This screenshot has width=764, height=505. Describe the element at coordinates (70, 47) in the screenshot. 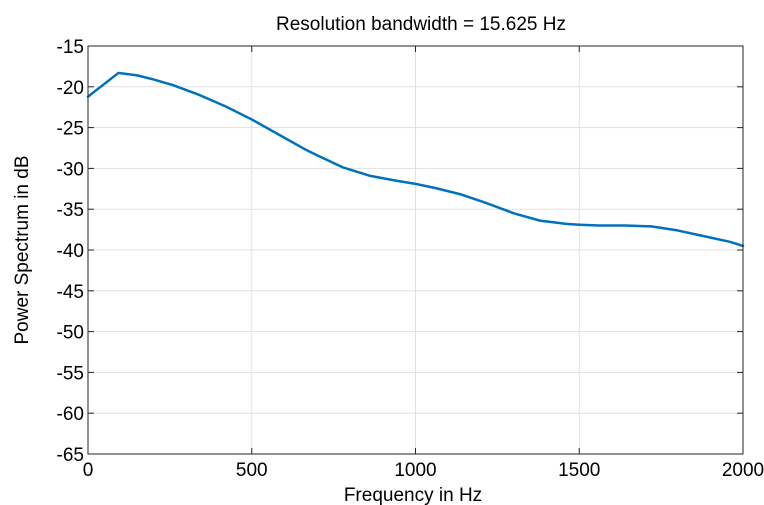

I see `y-tick-label: -15` at that location.